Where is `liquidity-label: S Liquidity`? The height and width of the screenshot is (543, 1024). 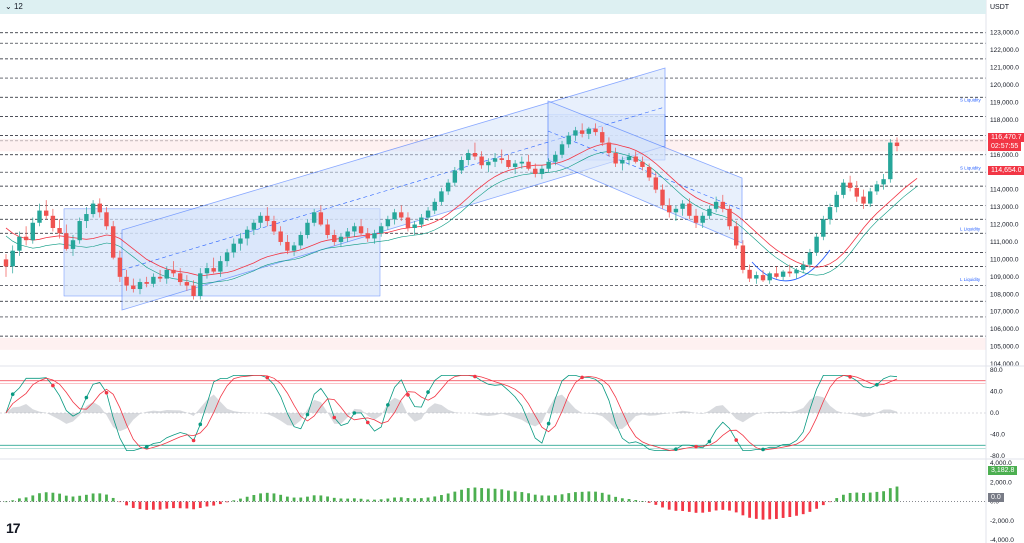
liquidity-label: S Liquidity is located at coordinates (971, 99).